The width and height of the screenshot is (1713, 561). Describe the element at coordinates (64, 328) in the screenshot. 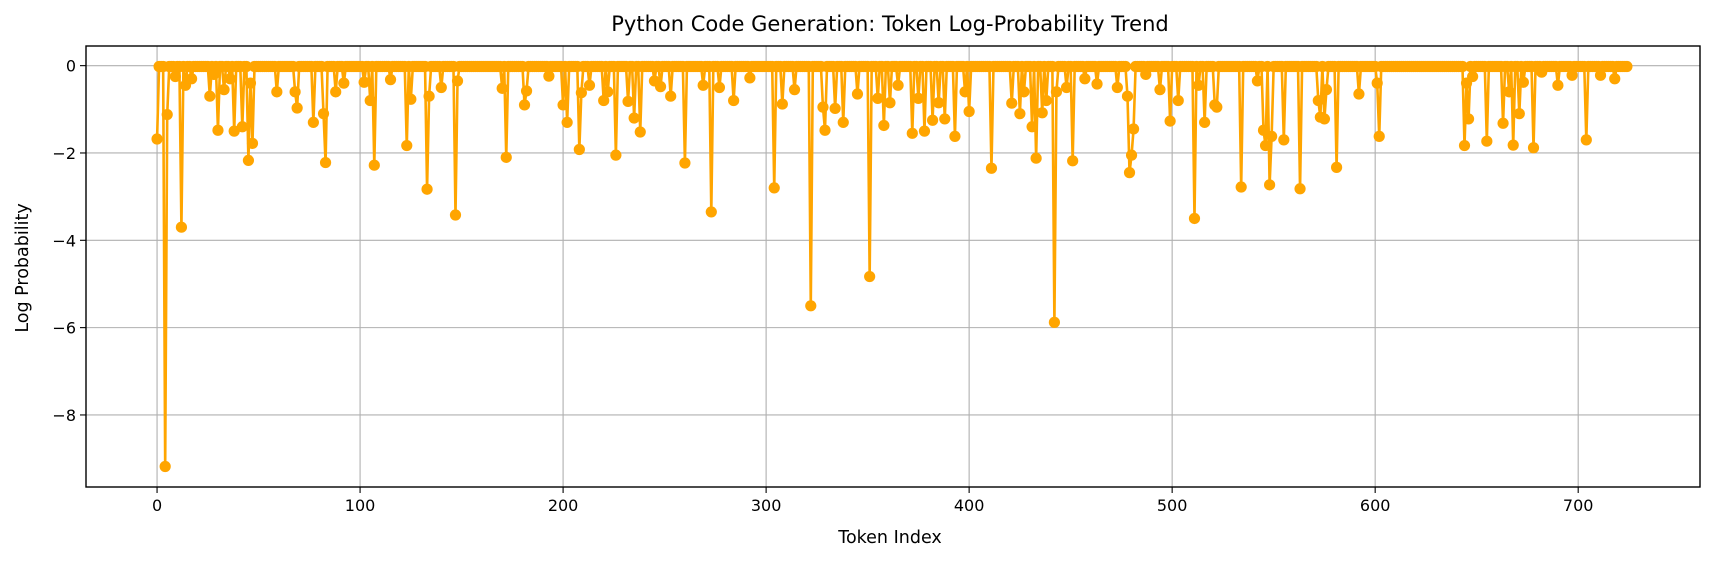

I see `y-tick-label: −6` at that location.